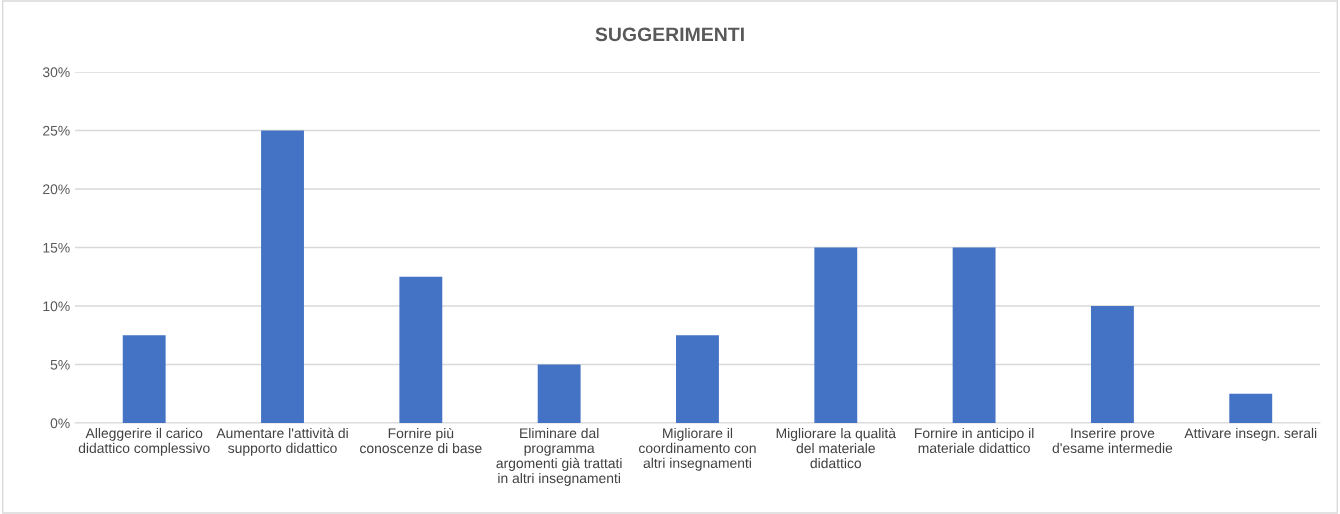  Describe the element at coordinates (282, 441) in the screenshot. I see `x-tick-label: Aumentare l'attività di supporto didattico` at that location.